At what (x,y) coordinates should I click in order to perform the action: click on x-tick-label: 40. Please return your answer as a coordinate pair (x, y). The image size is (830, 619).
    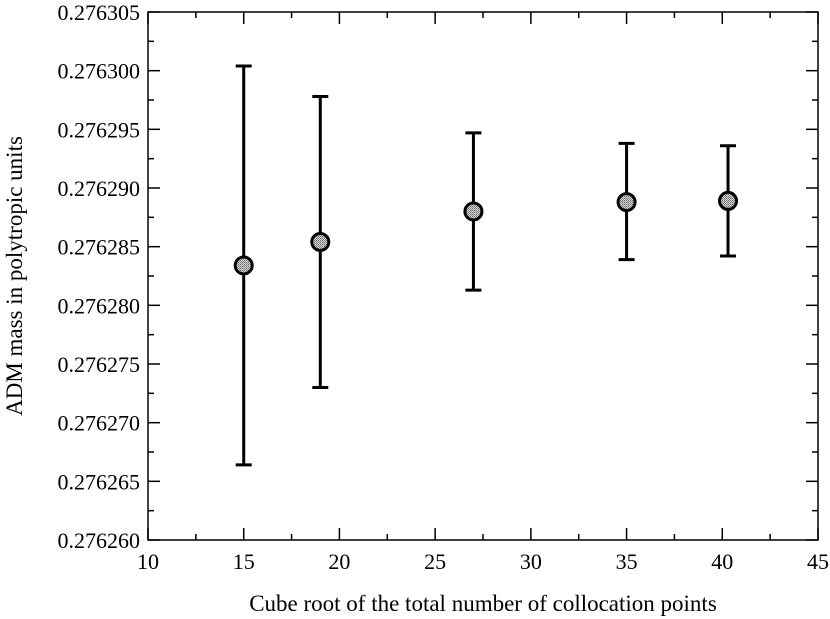
    Looking at the image, I should click on (722, 561).